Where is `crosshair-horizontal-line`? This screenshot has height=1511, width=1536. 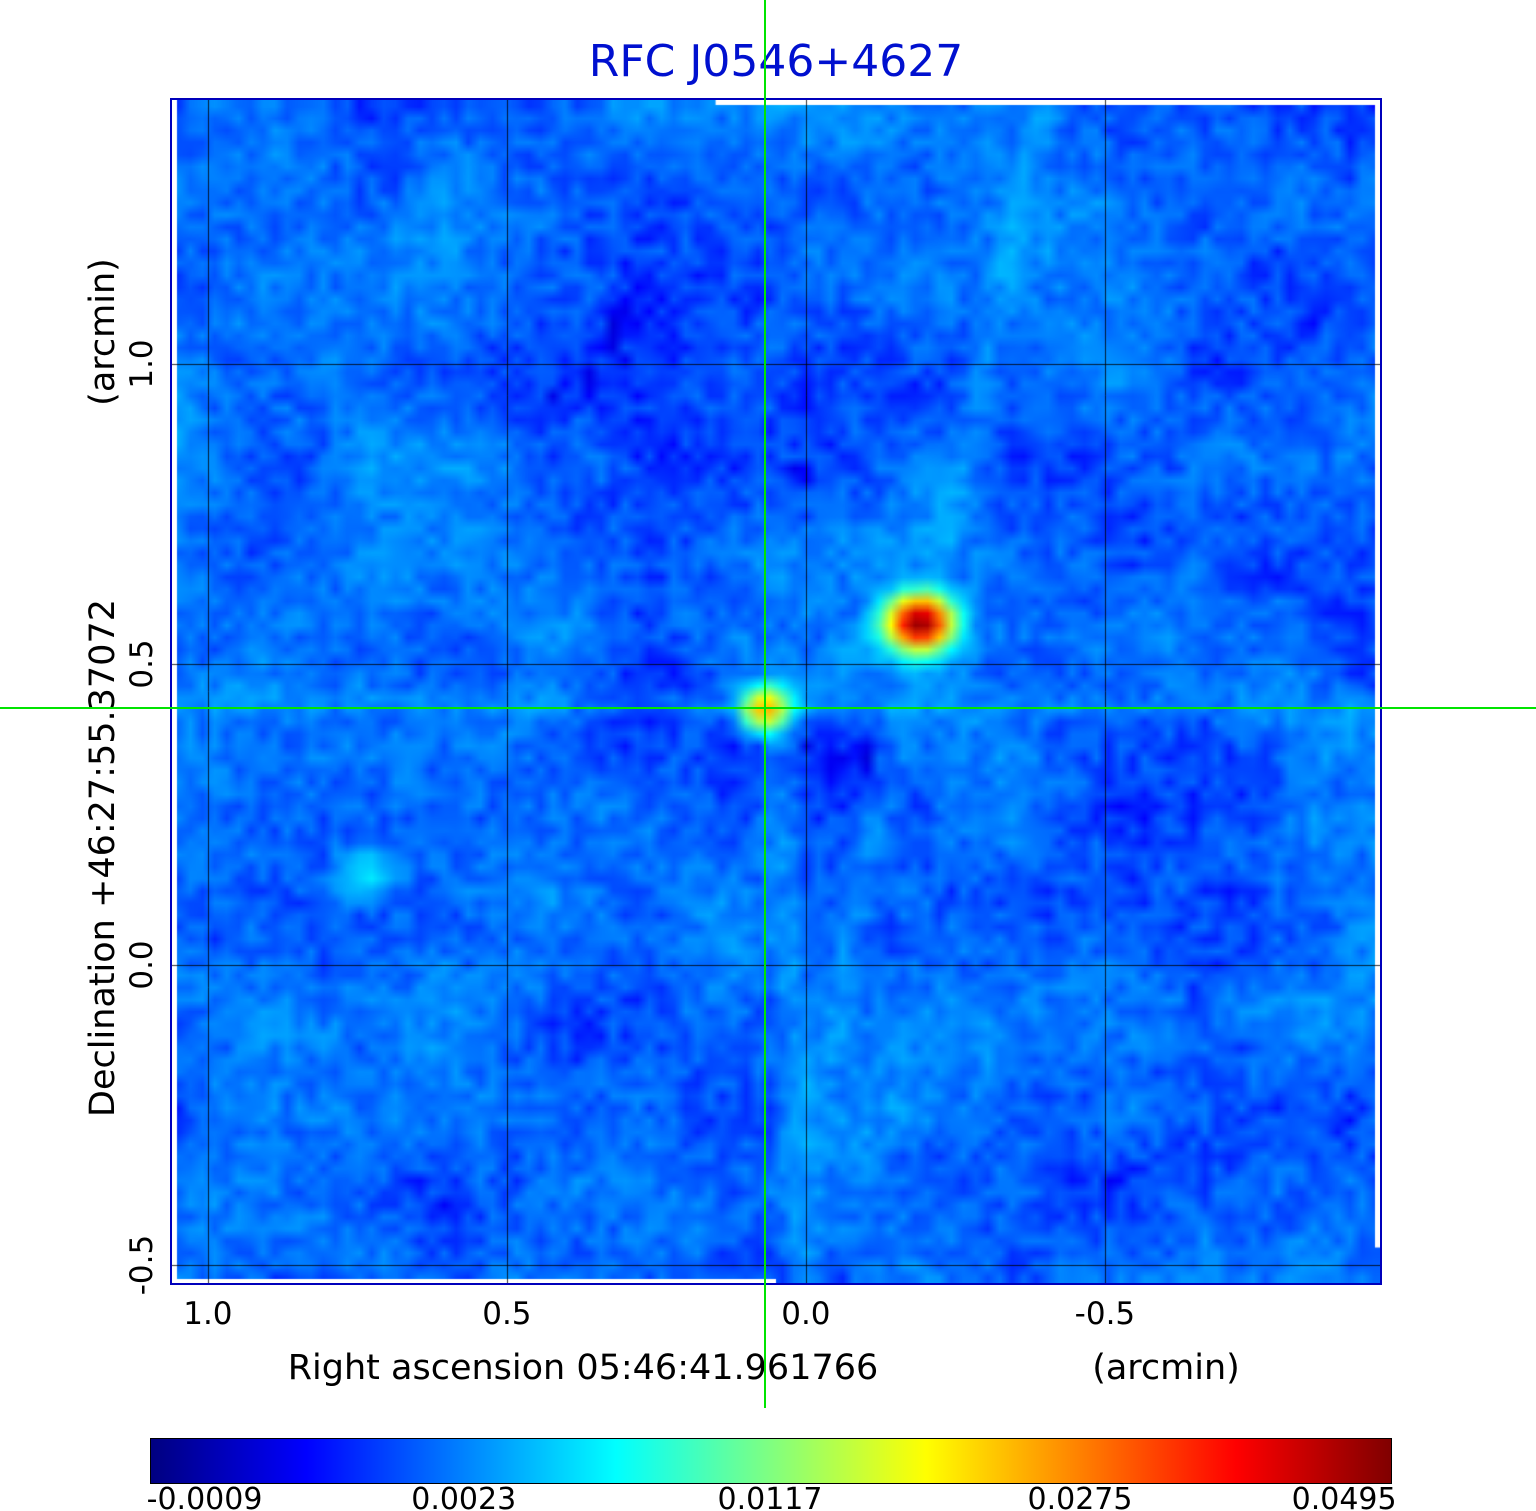 crosshair-horizontal-line is located at coordinates (768, 708).